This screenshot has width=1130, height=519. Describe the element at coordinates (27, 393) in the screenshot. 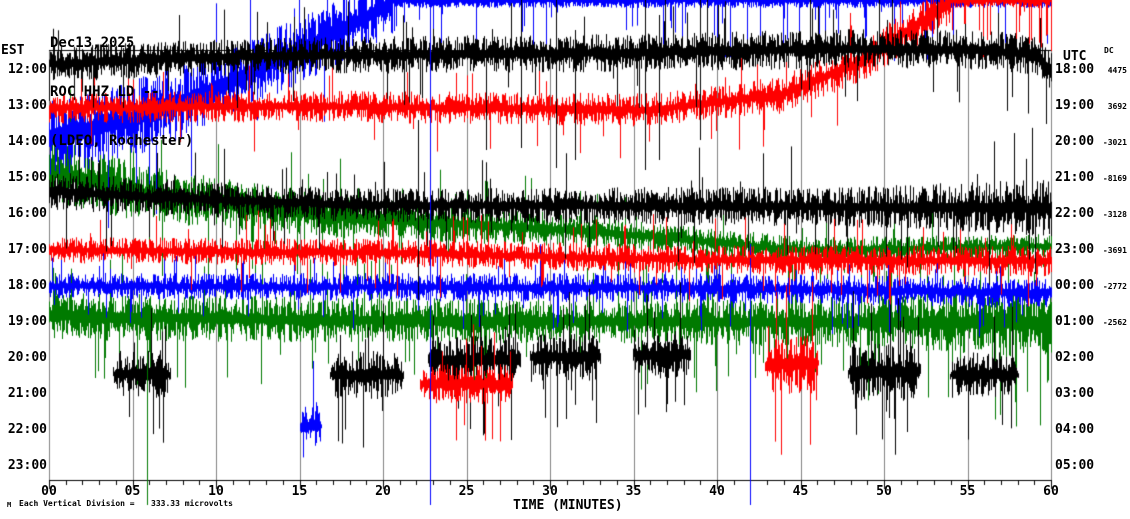

I see `est-time-label: 21:00` at that location.